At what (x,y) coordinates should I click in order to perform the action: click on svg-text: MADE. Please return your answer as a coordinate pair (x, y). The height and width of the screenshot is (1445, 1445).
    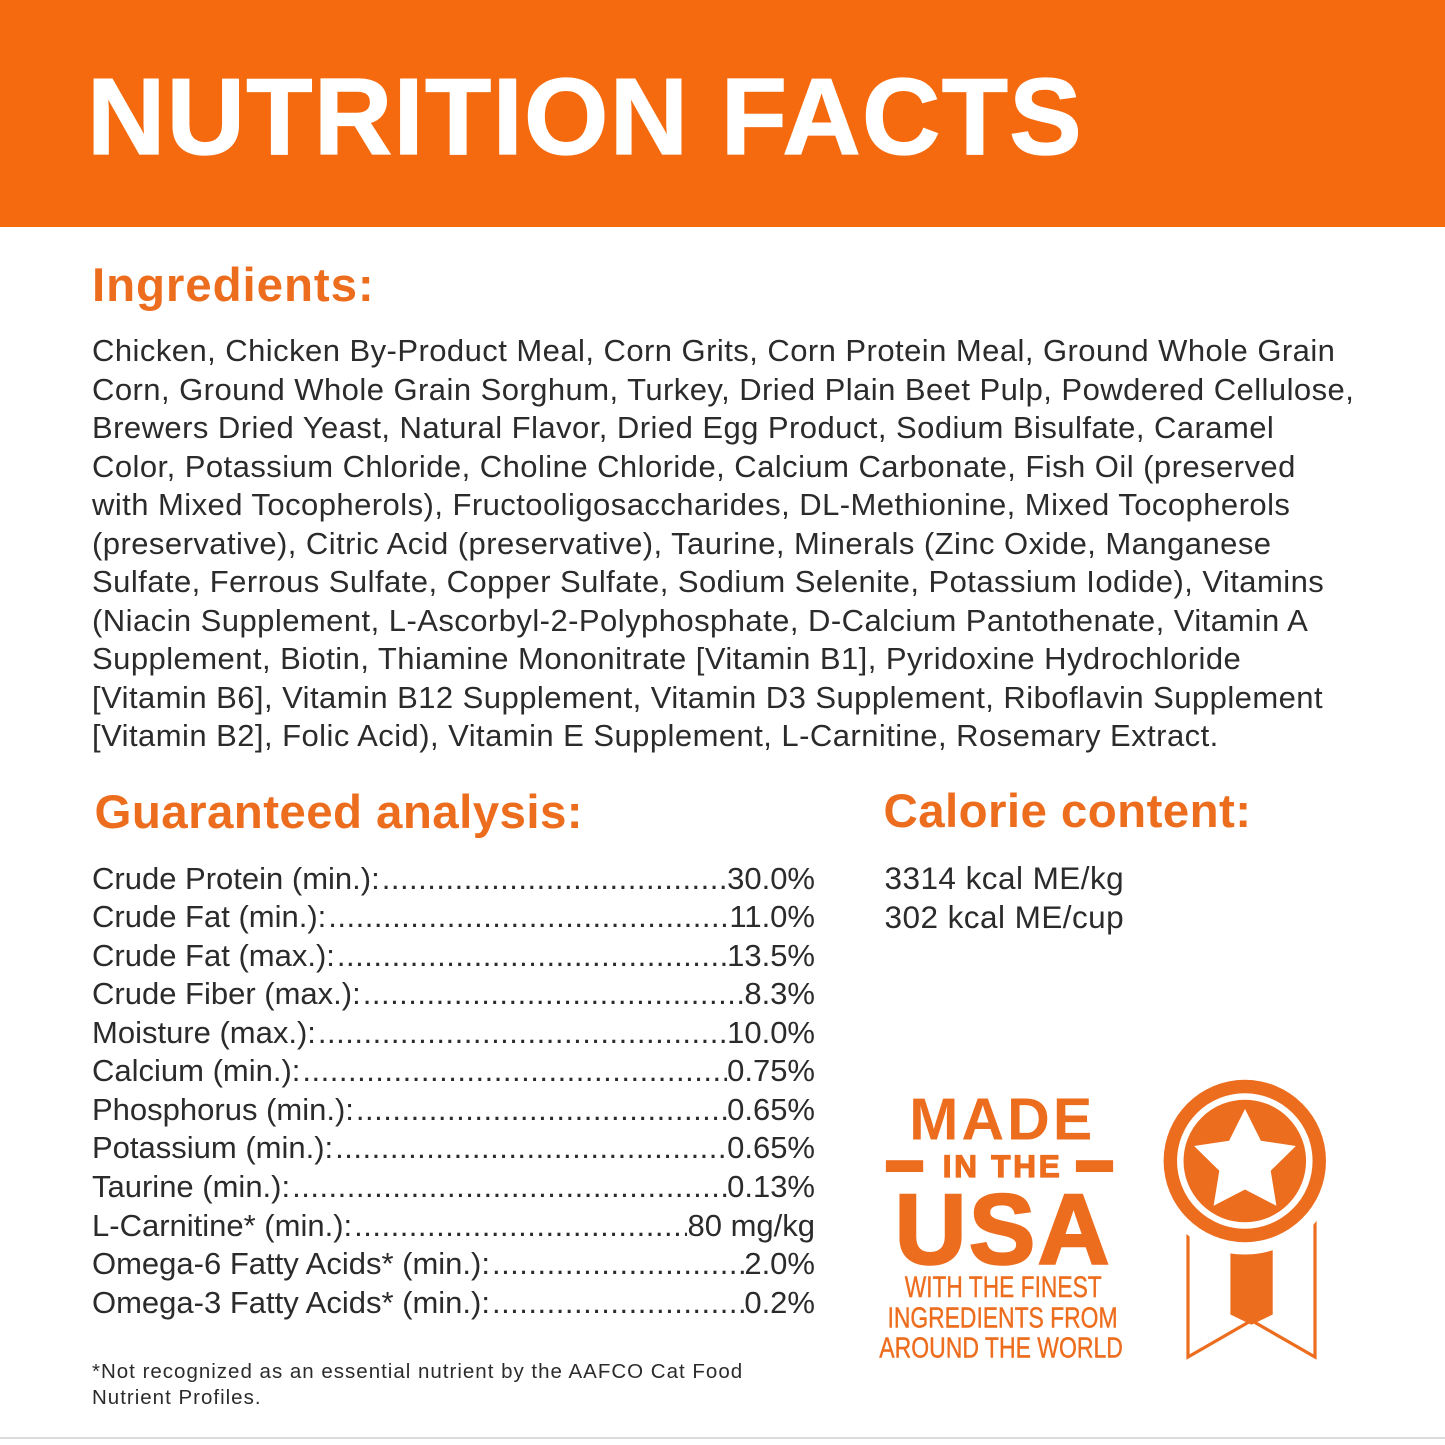
    Looking at the image, I should click on (1000, 1120).